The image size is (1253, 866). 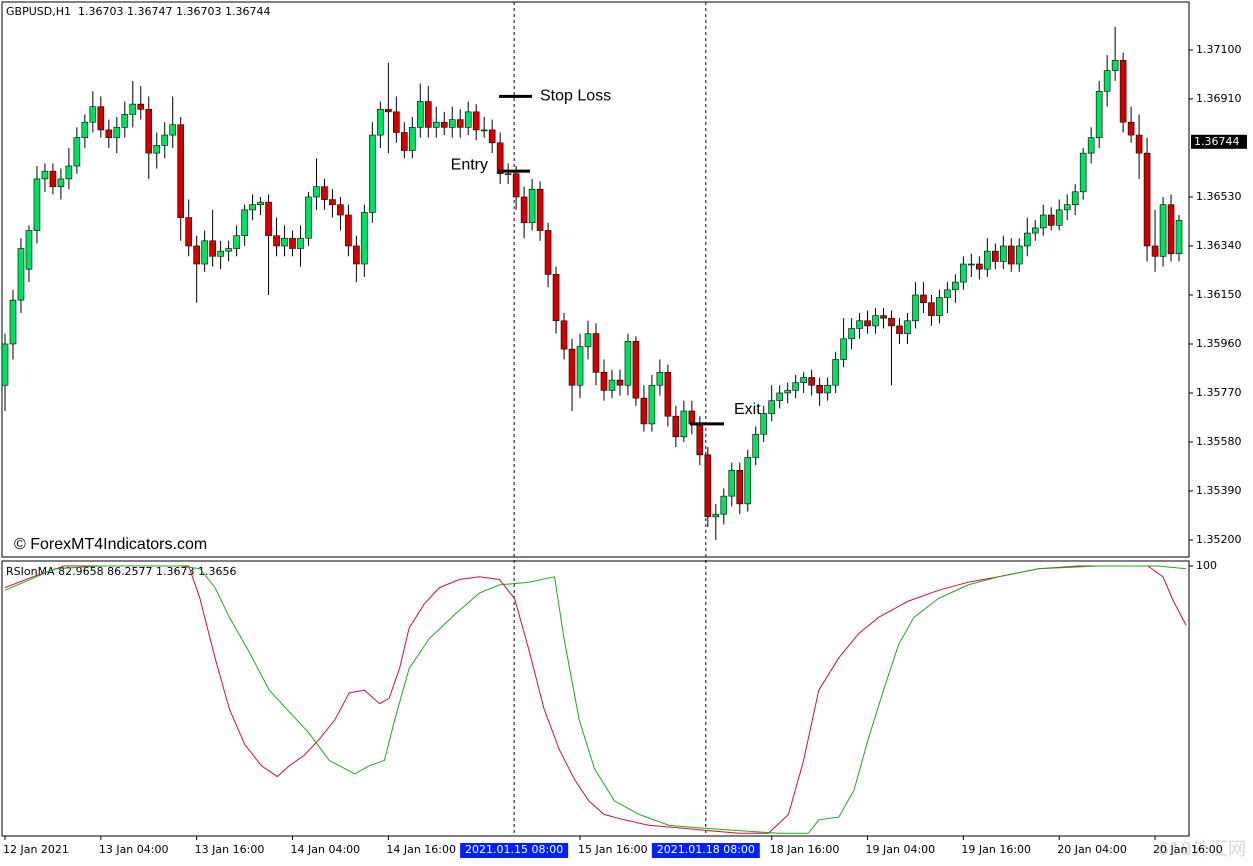 I want to click on cursor-label: 2021.01.15 08:00, so click(x=514, y=849).